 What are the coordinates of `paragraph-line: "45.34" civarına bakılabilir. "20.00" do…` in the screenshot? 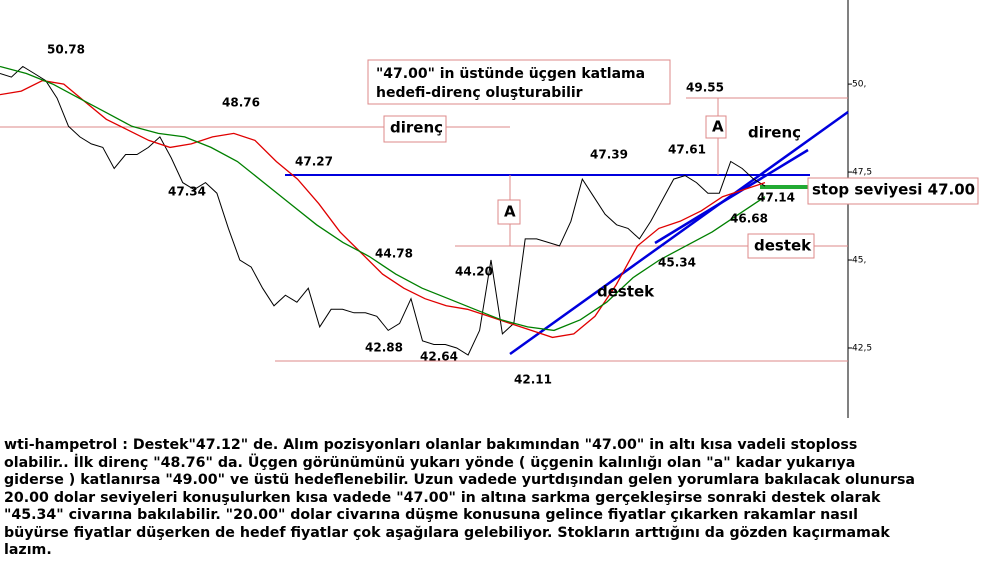 It's located at (431, 515).